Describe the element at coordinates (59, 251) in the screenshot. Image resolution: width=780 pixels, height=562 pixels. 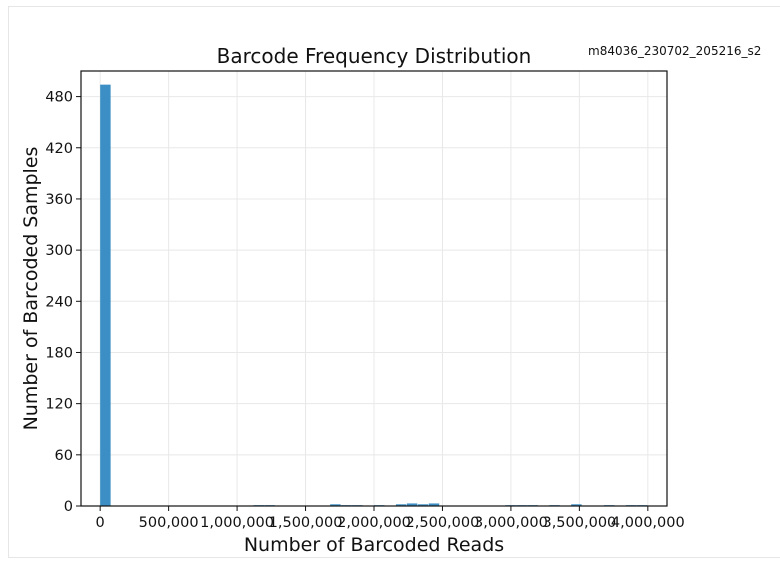
I see `y-tick-label: 300` at that location.